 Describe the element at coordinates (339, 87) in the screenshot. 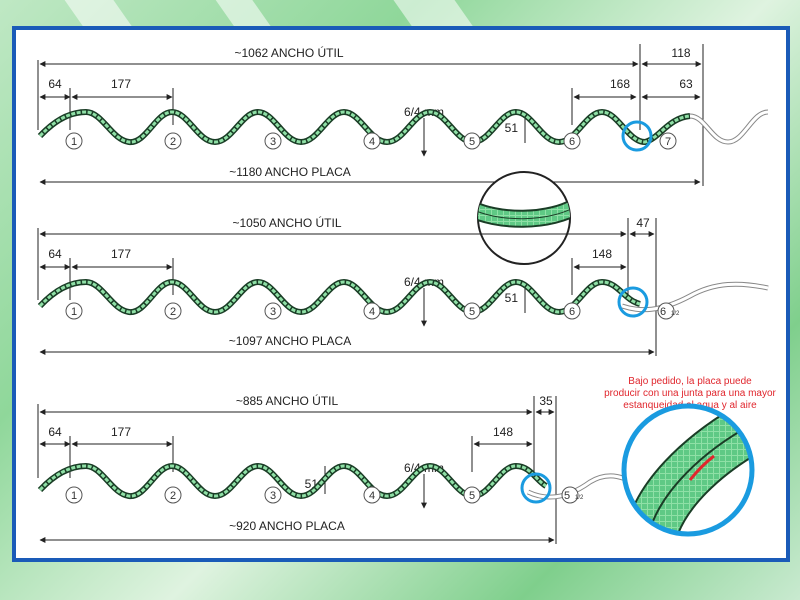

I see `useful-width-dimension` at that location.